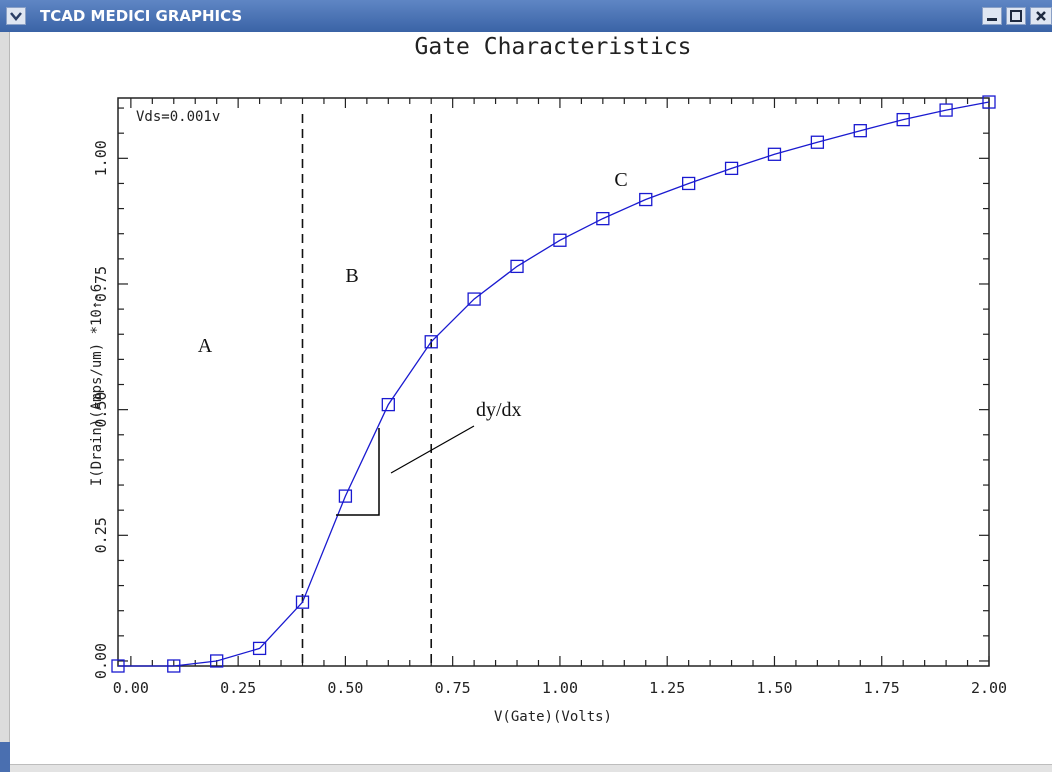  I want to click on slope-triangle, so click(358, 472).